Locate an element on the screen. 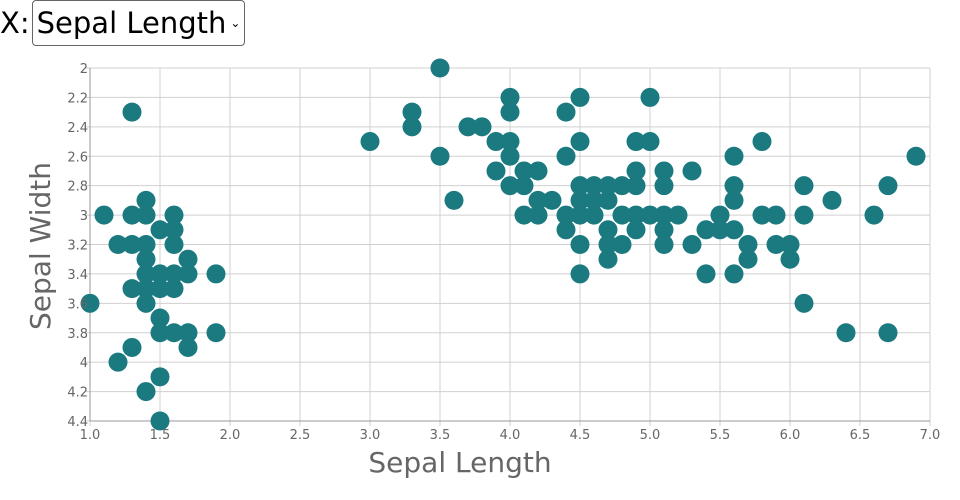 Image resolution: width=960 pixels, height=500 pixels. y-tick-label: 4.4 is located at coordinates (77, 422).